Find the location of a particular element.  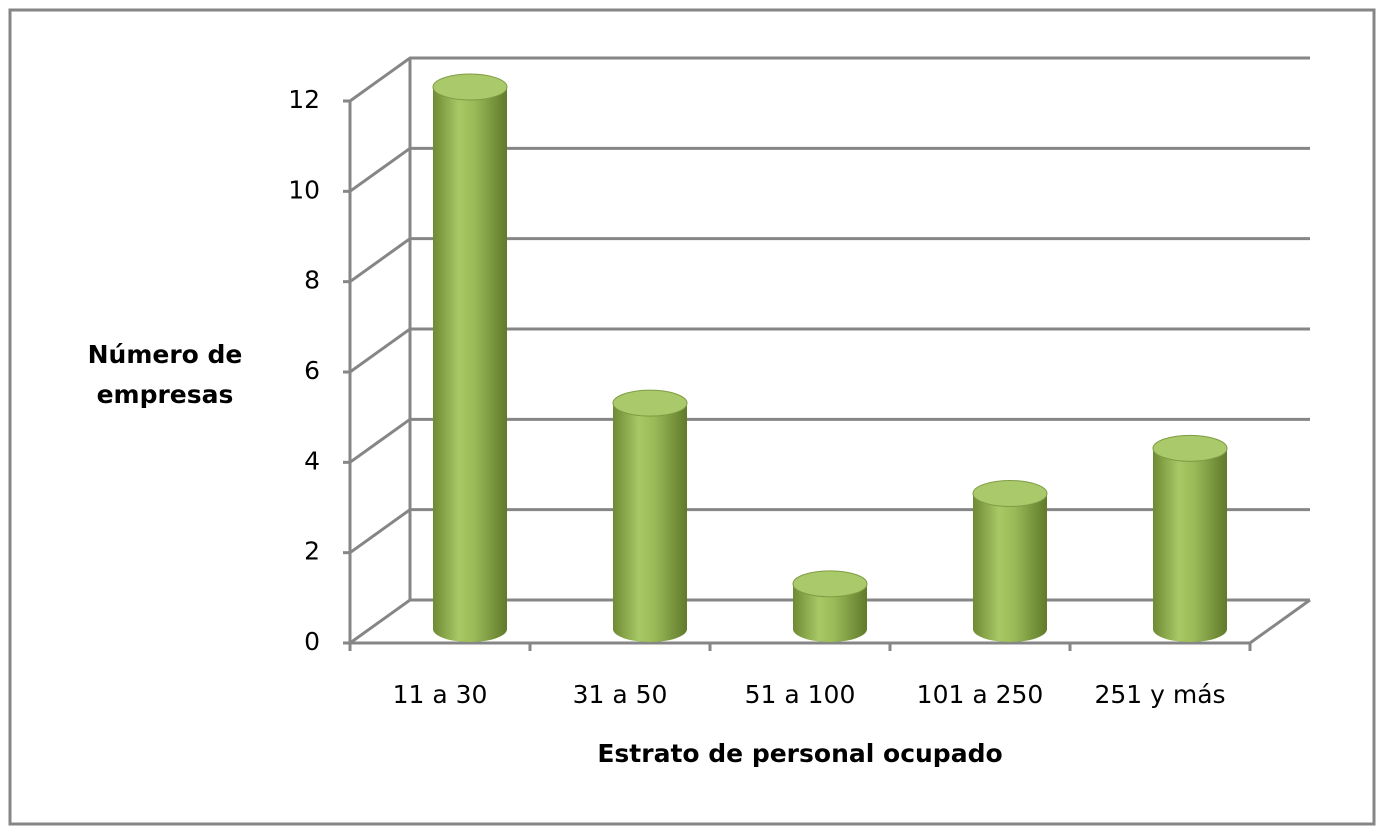

x-axis-title: Estrato de personal ocupado is located at coordinates (799, 753).